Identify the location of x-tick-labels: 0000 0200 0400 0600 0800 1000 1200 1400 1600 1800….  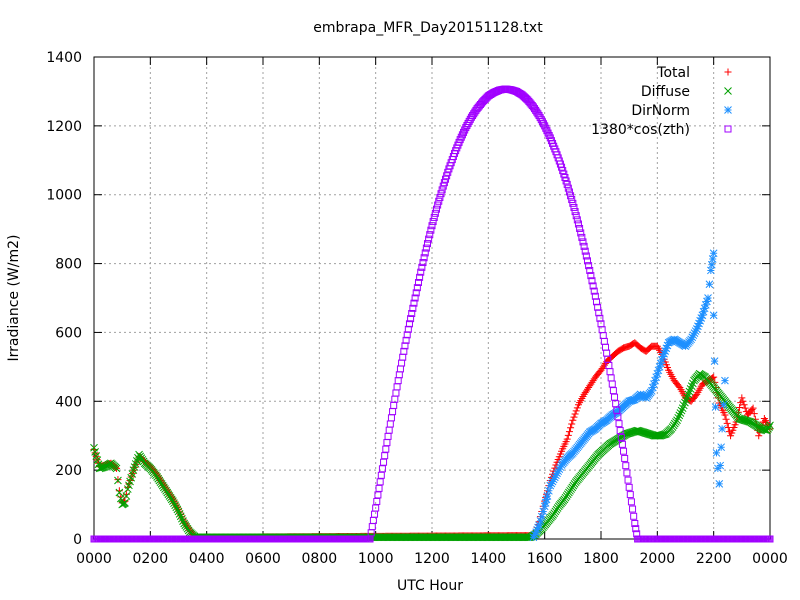
(432, 559).